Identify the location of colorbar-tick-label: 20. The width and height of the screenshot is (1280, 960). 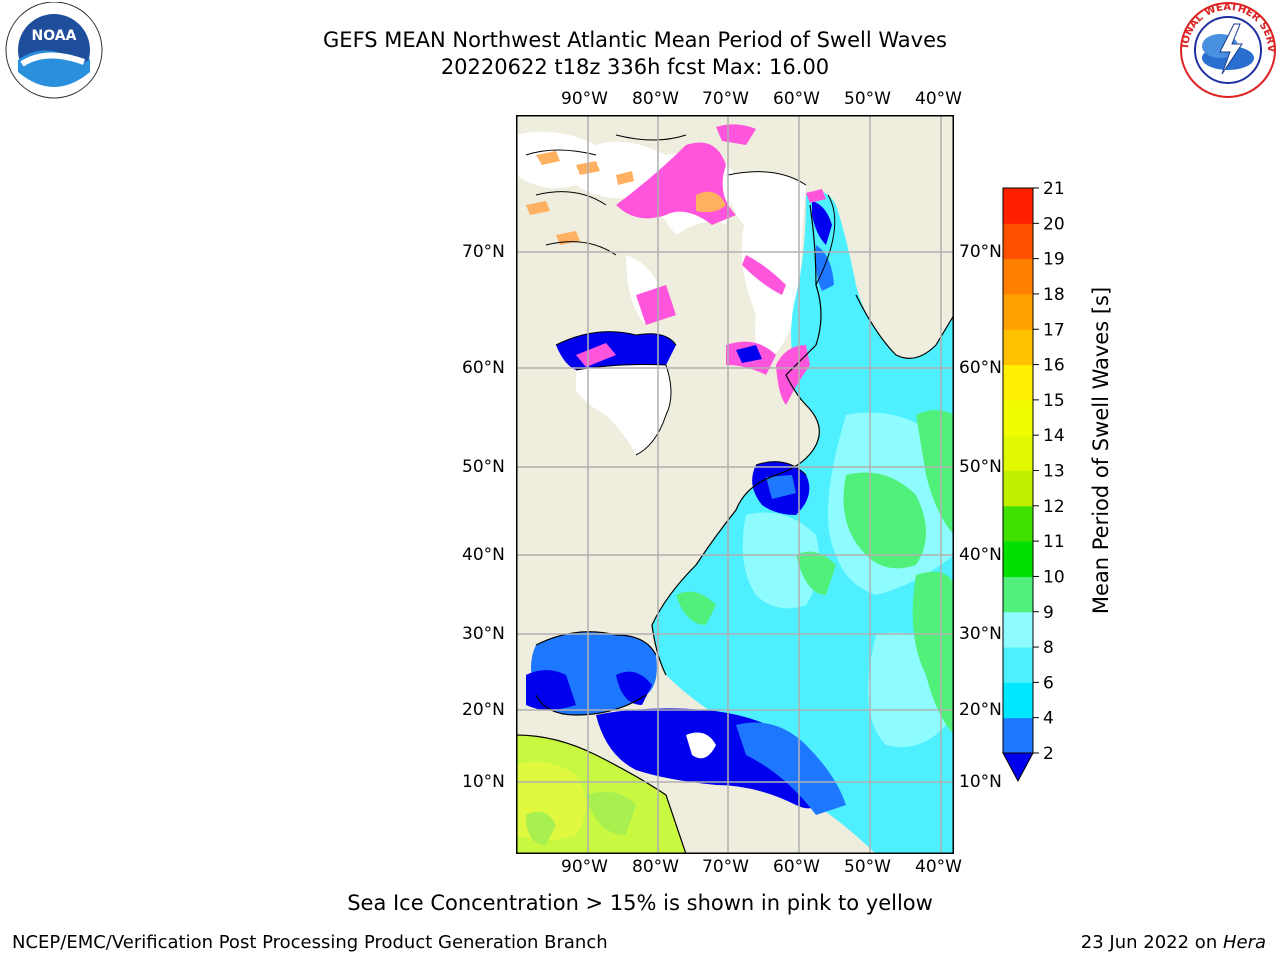
(1054, 224).